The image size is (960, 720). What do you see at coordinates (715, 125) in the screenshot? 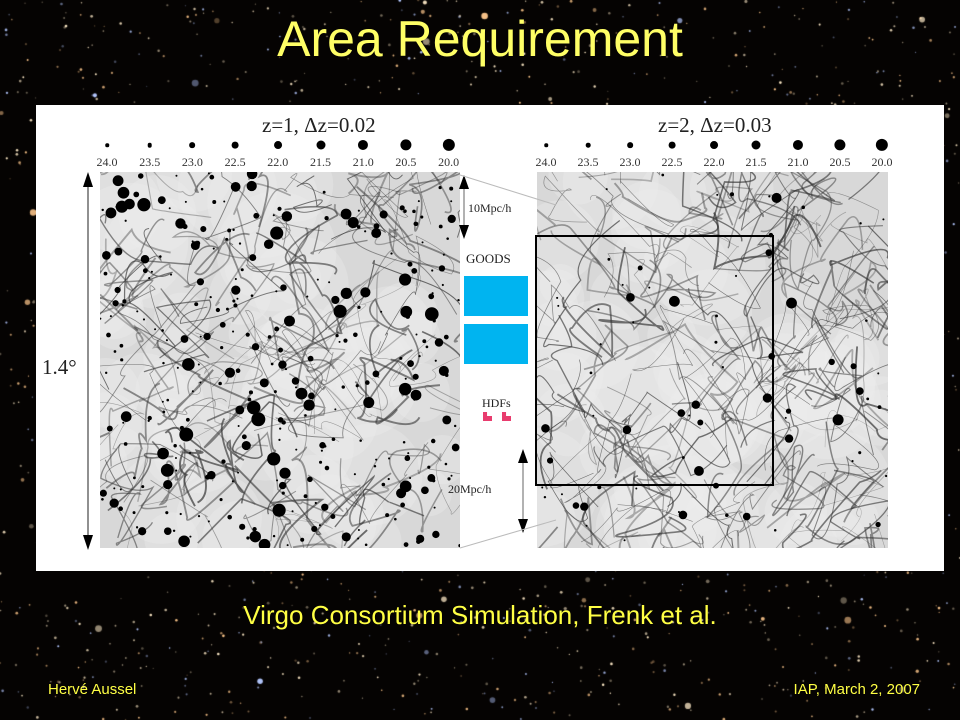
I see `right-panel-title: z=2, Δz=0.03` at bounding box center [715, 125].